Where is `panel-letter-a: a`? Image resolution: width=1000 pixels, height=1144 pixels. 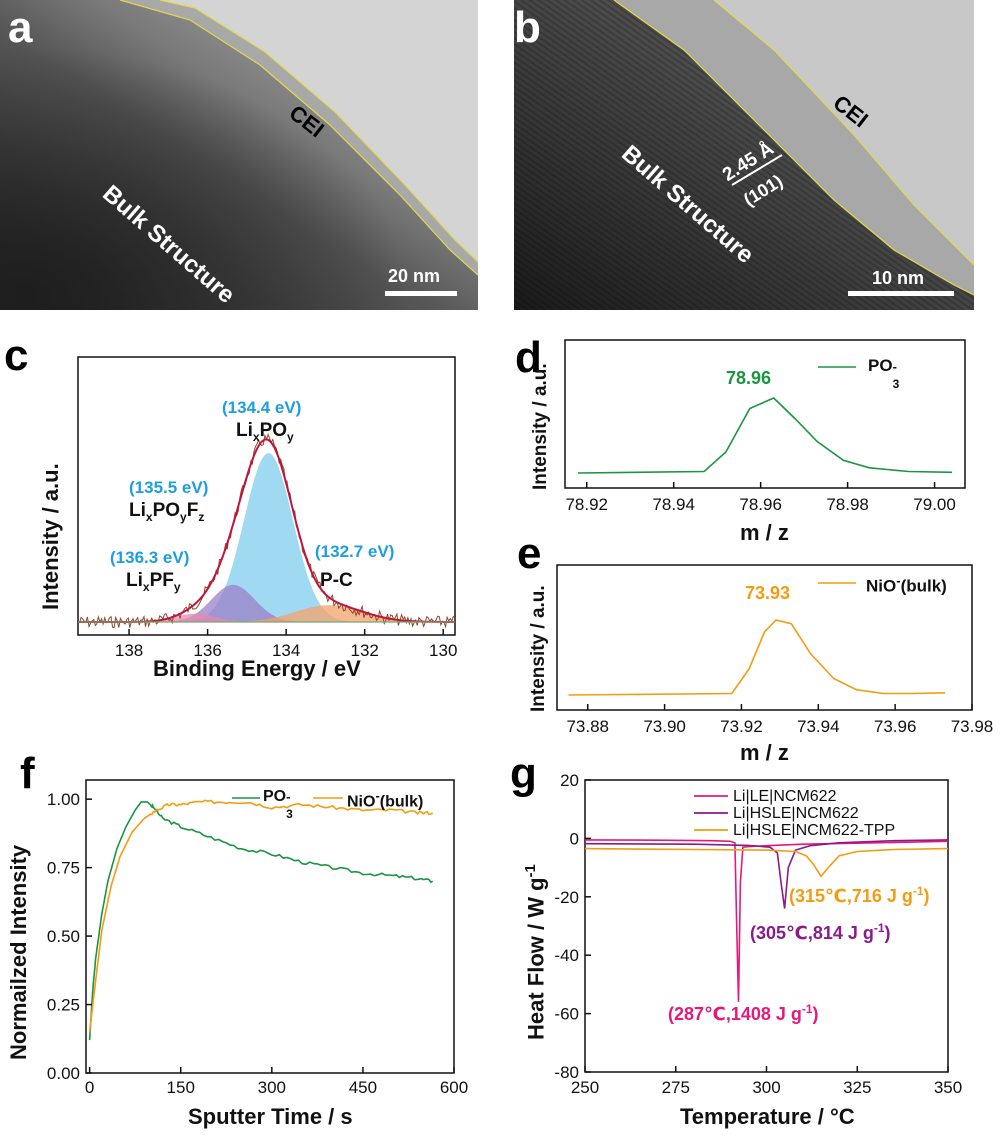 panel-letter-a: a is located at coordinates (20, 27).